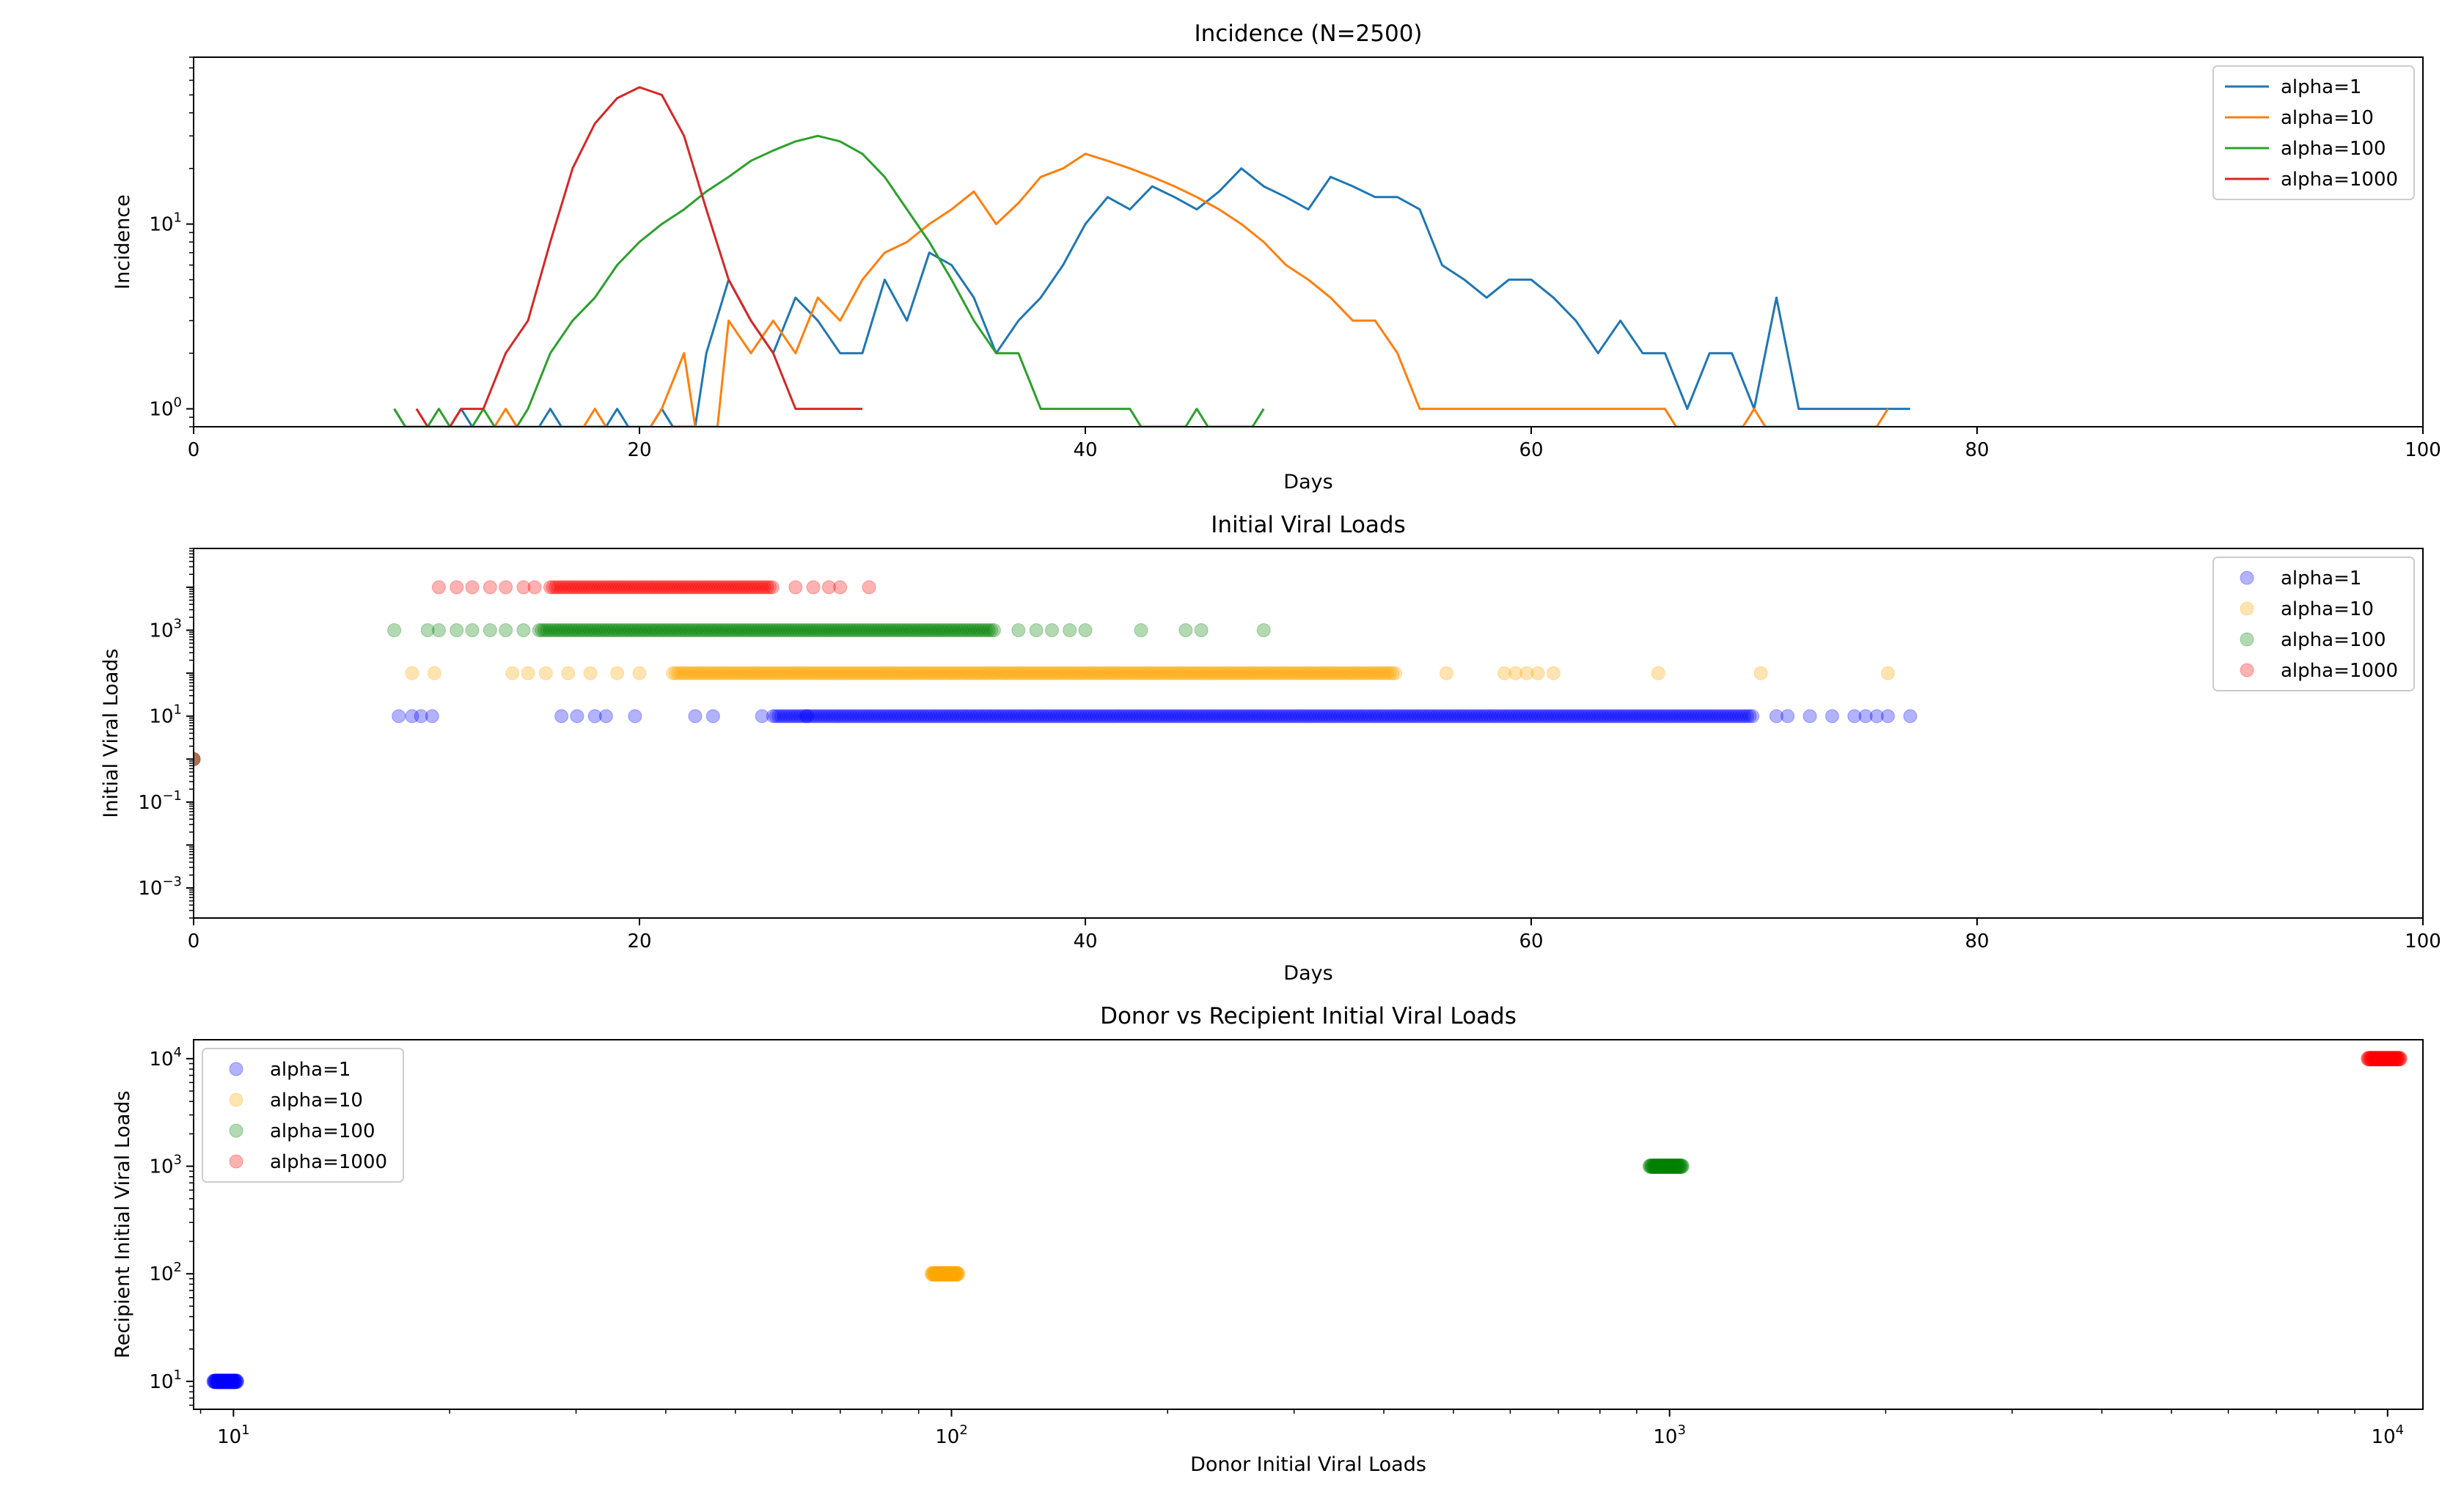 This screenshot has height=1487, width=2464. What do you see at coordinates (303, 1115) in the screenshot?
I see `legend-box` at bounding box center [303, 1115].